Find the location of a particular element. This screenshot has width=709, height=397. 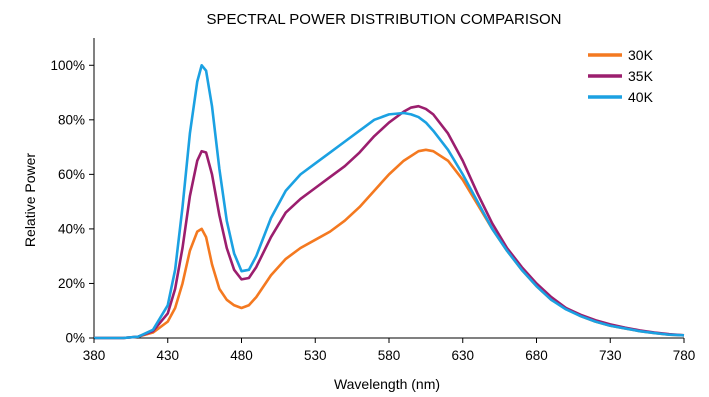

x-tick-label: 480 is located at coordinates (241, 355).